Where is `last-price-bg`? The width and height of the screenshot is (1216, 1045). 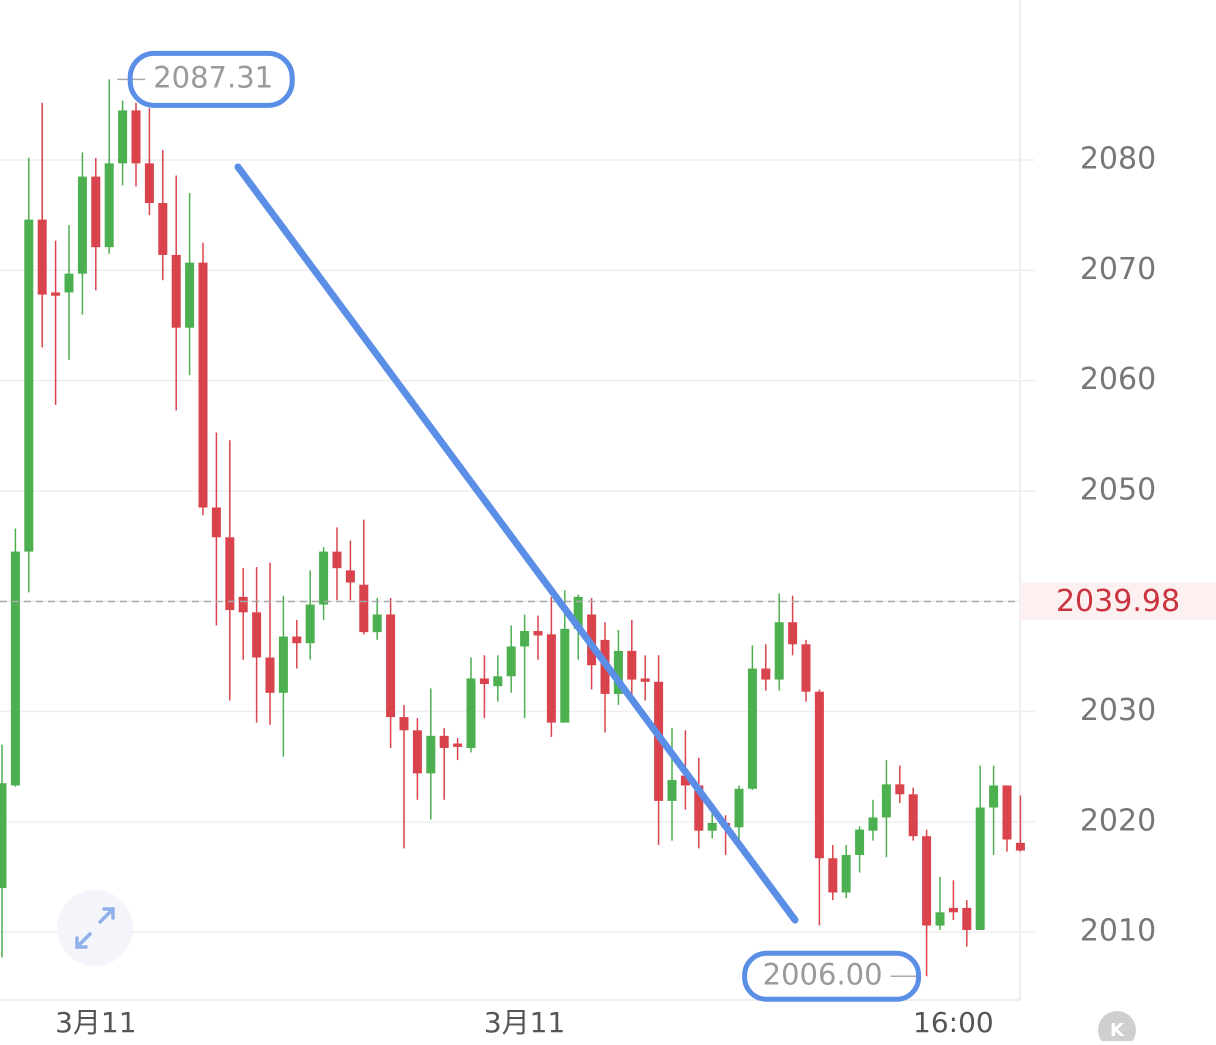
last-price-bg is located at coordinates (1118, 601).